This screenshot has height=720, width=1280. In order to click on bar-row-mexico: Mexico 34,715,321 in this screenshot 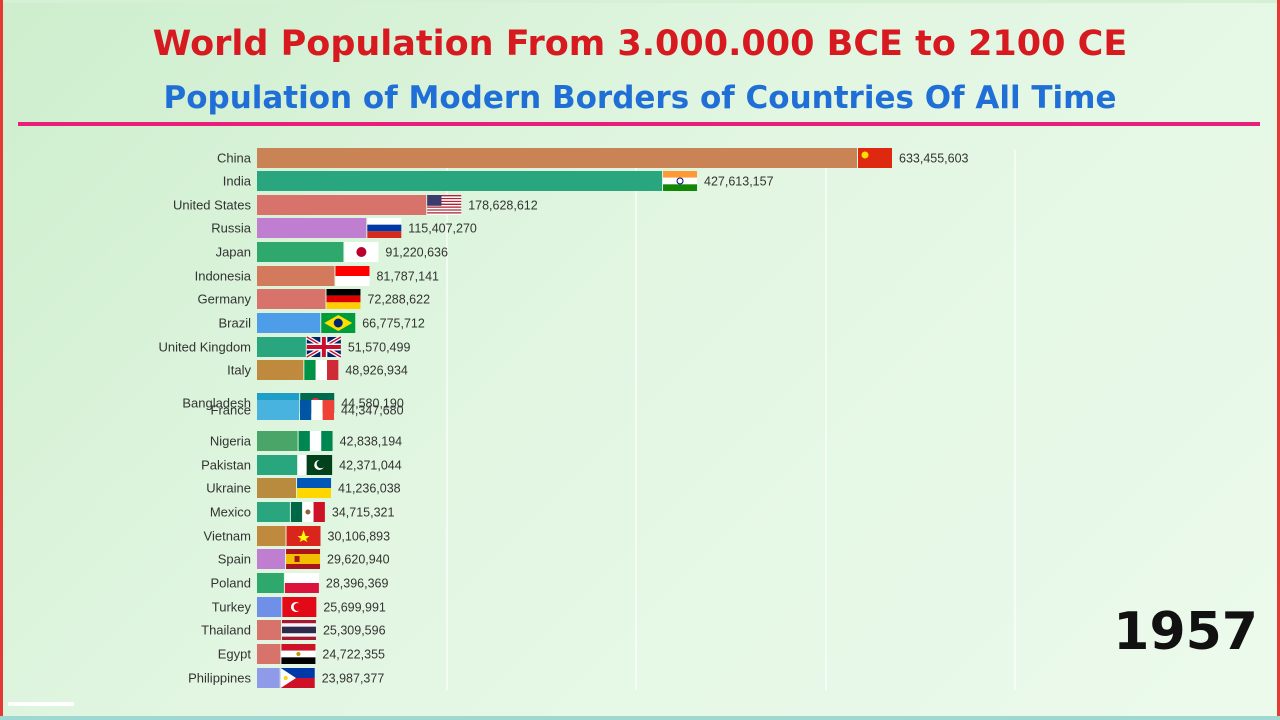, I will do `click(302, 512)`.